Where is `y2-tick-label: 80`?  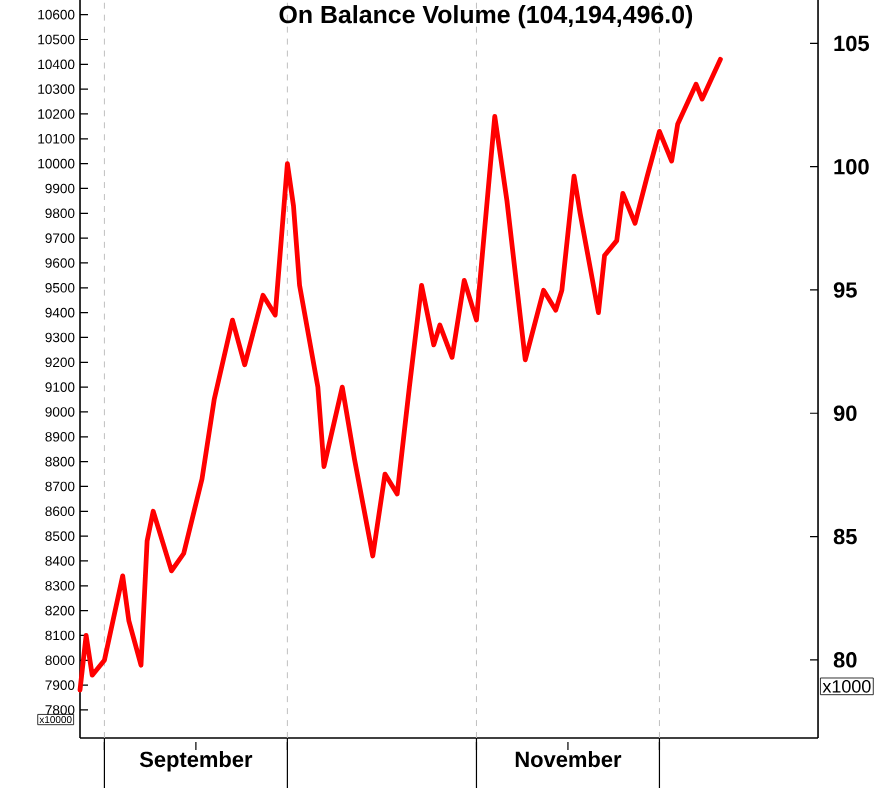
y2-tick-label: 80 is located at coordinates (845, 660).